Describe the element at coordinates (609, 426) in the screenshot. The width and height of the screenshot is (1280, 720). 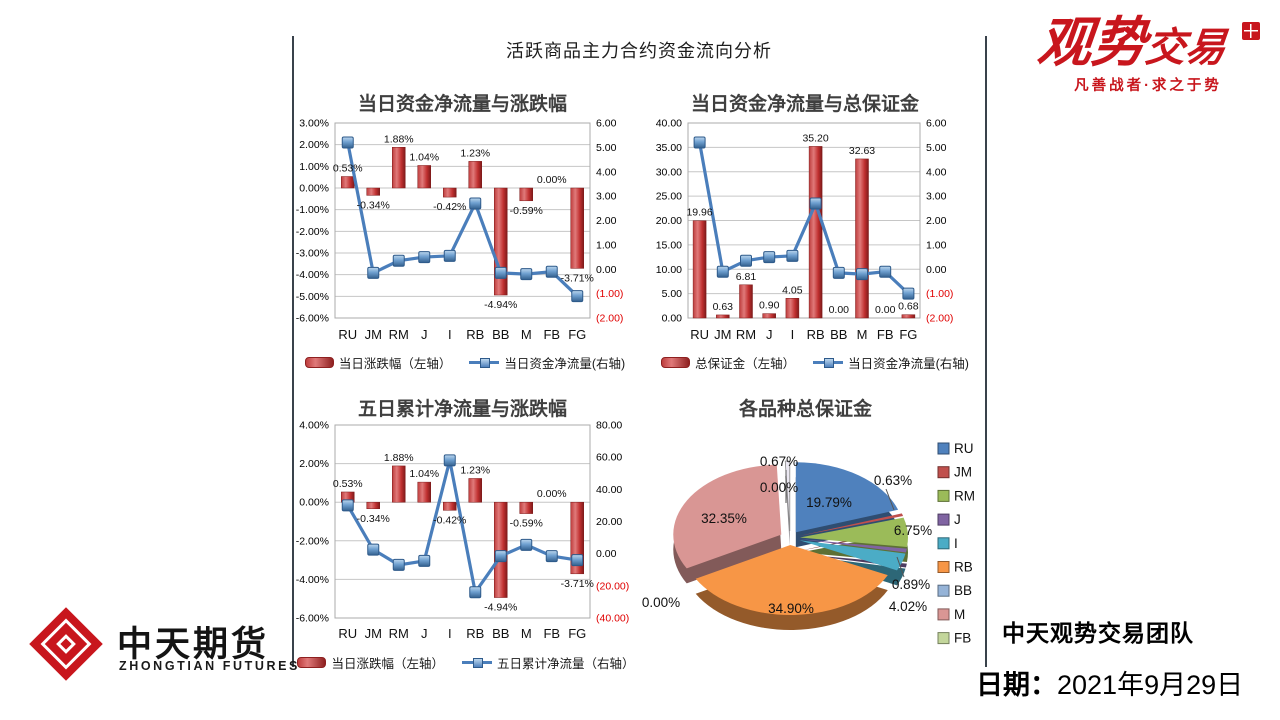
I see `right-axis-tick: 80.00` at that location.